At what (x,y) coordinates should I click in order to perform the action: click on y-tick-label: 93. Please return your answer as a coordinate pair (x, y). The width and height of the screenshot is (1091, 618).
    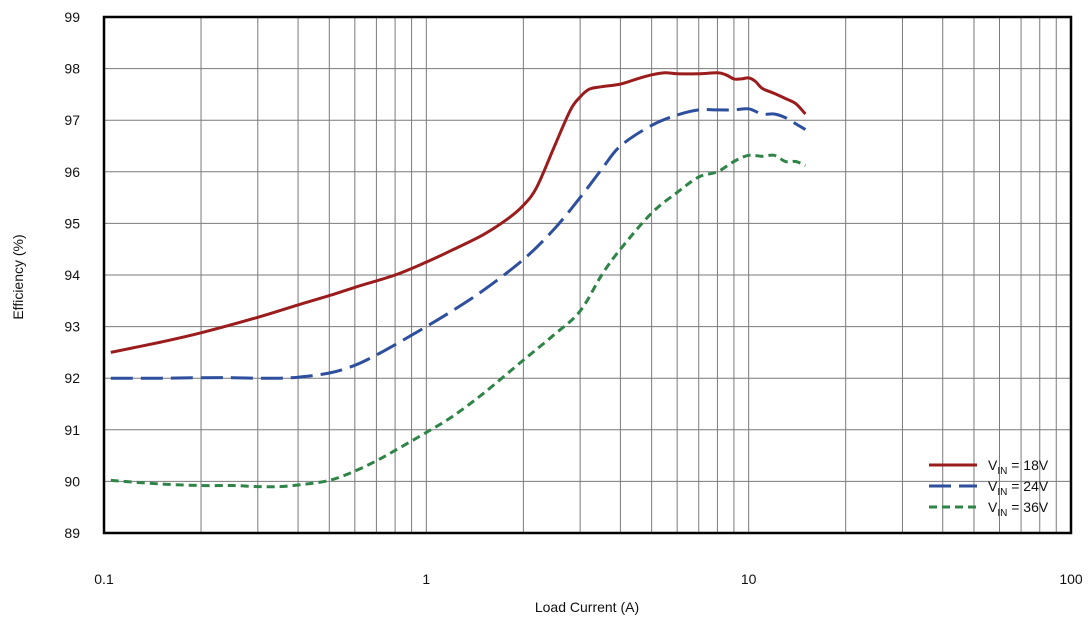
    Looking at the image, I should click on (72, 327).